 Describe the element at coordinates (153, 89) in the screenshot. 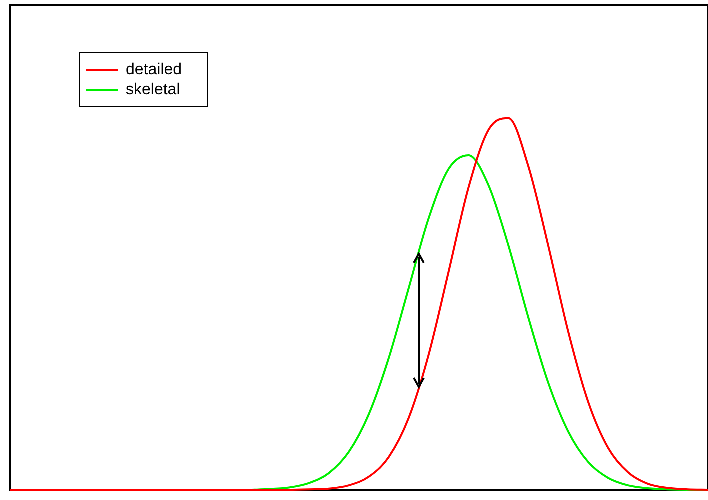

I see `legend-label: skeletal` at that location.